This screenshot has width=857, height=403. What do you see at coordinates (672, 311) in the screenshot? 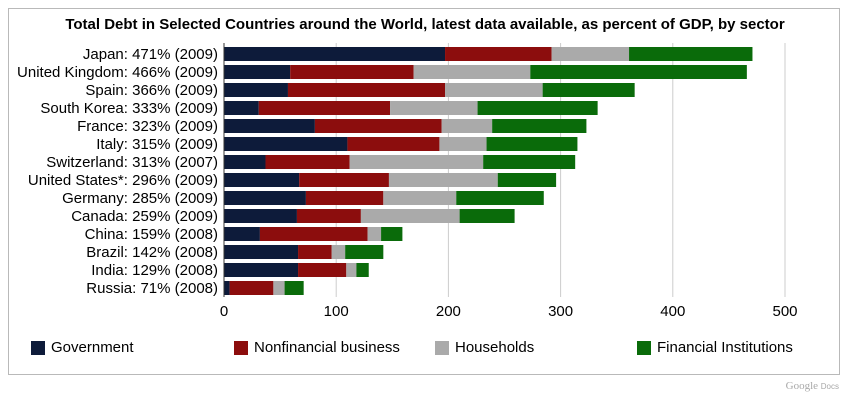
I see `x-tick-label: 400` at bounding box center [672, 311].